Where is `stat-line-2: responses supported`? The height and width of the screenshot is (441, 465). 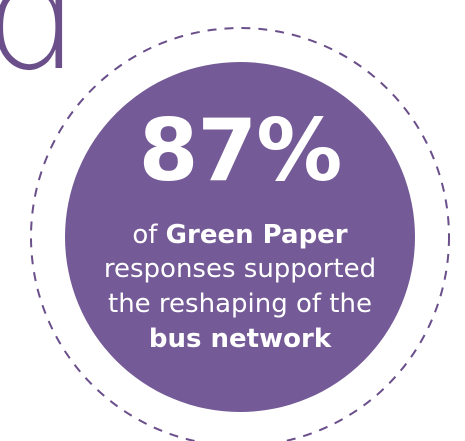 stat-line-2: responses supported is located at coordinates (240, 269).